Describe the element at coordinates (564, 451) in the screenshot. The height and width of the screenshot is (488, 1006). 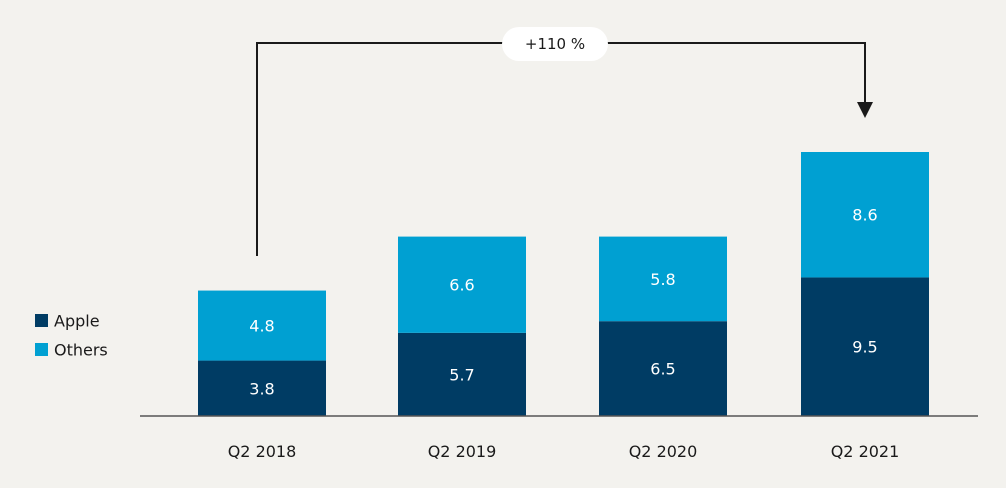
I see `x-tick-labels: Q2 2018 Q2 2019 Q2 2020 Q2 2021` at that location.